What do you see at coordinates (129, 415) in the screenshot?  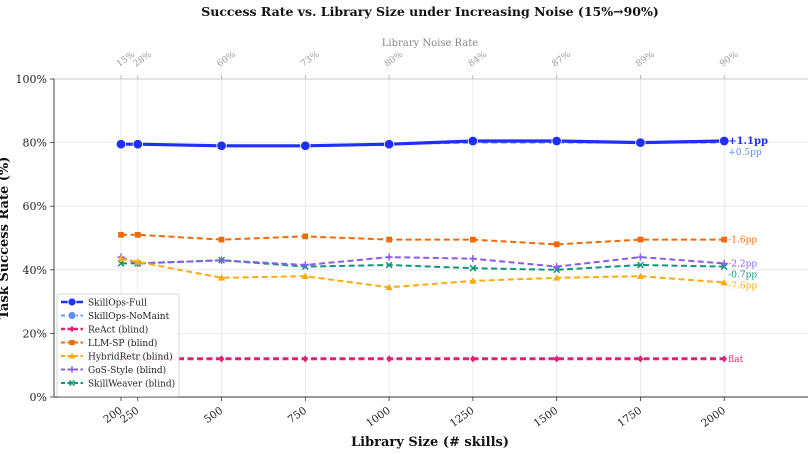 I see `x-tick-label: 250` at bounding box center [129, 415].